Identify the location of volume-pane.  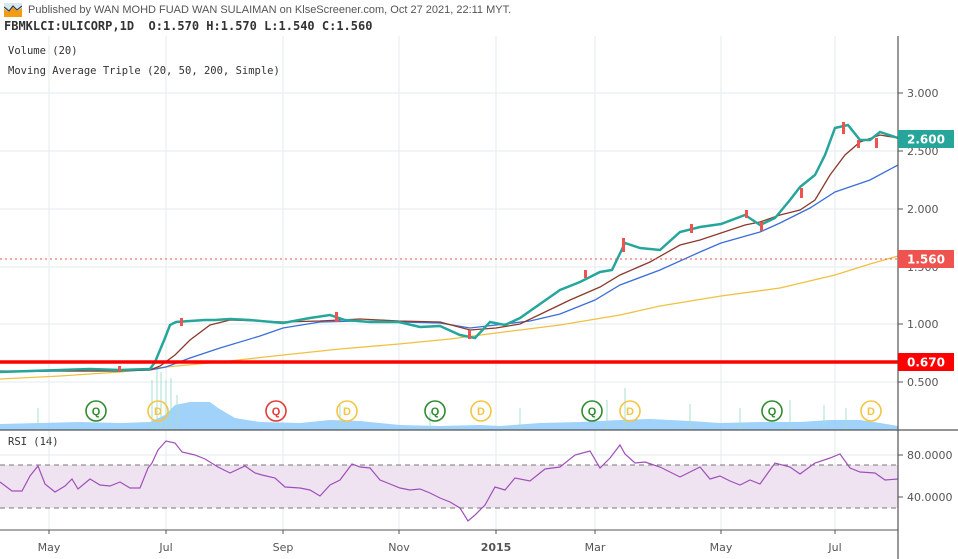
(449, 399).